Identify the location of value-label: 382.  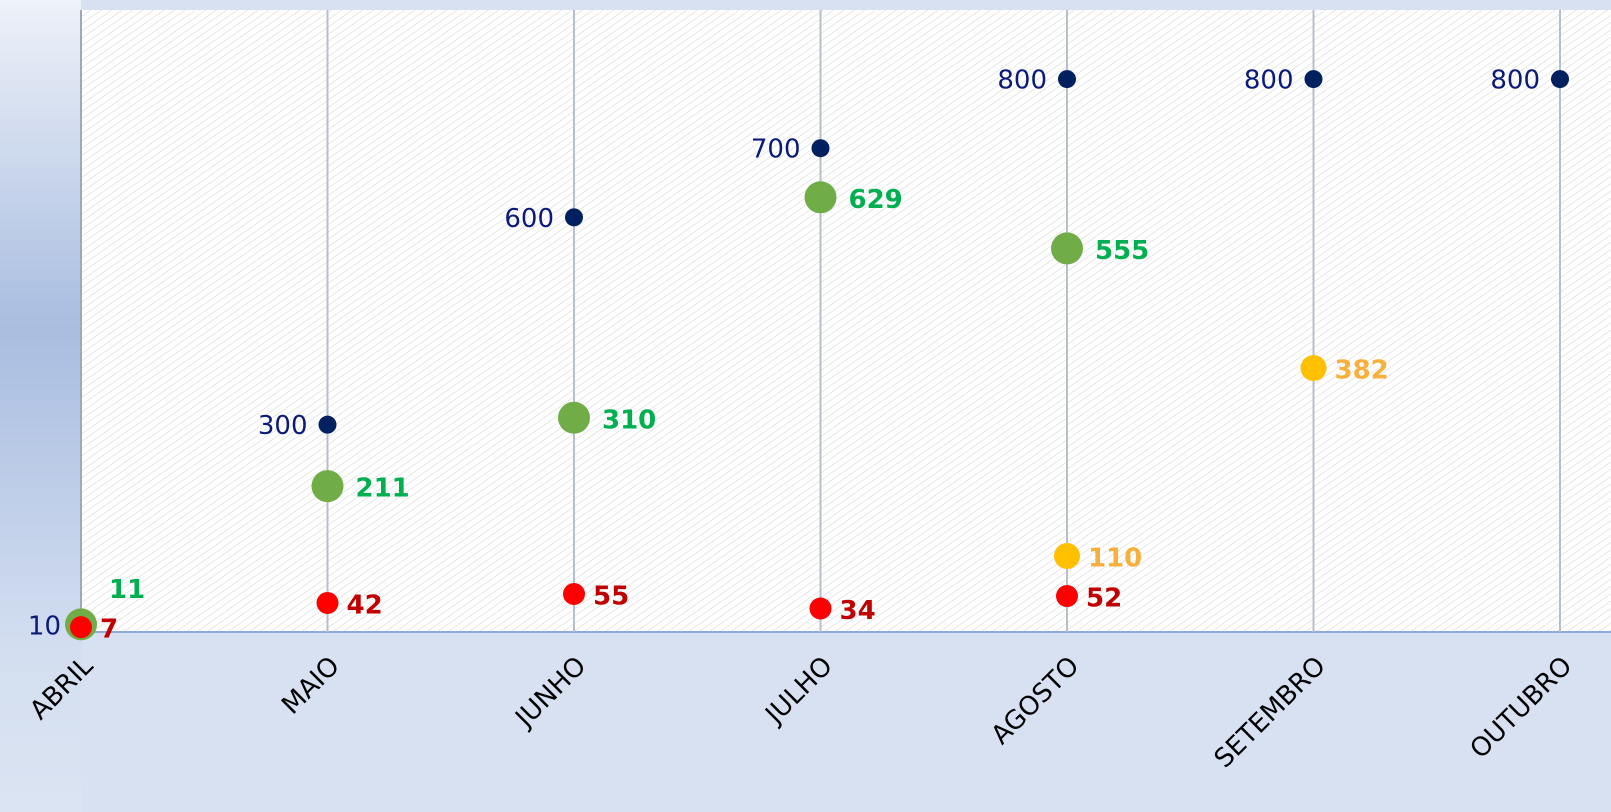
(1362, 370).